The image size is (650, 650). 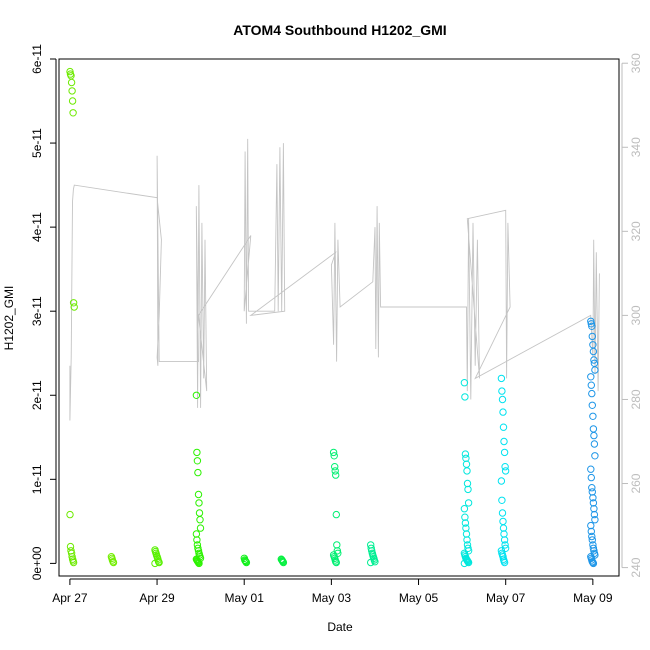 What do you see at coordinates (37, 143) in the screenshot?
I see `y-tick-label: 5e-11` at bounding box center [37, 143].